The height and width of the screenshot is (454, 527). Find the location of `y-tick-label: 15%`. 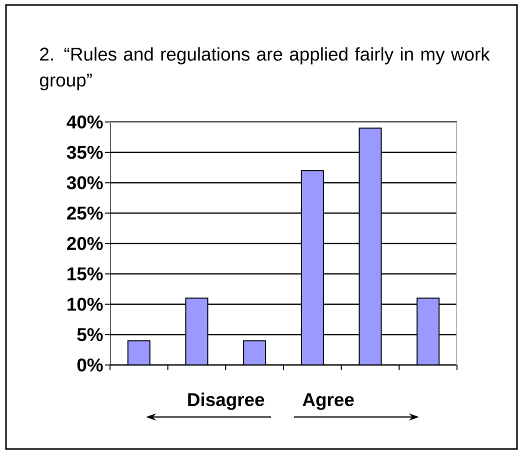

y-tick-label: 15% is located at coordinates (85, 273).